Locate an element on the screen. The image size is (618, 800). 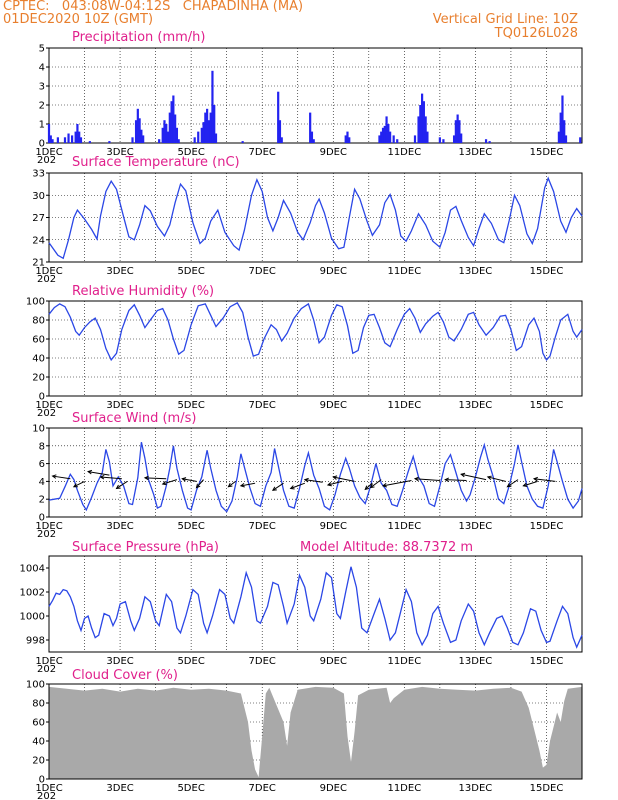
y-tick-label: 998 is located at coordinates (35, 641).